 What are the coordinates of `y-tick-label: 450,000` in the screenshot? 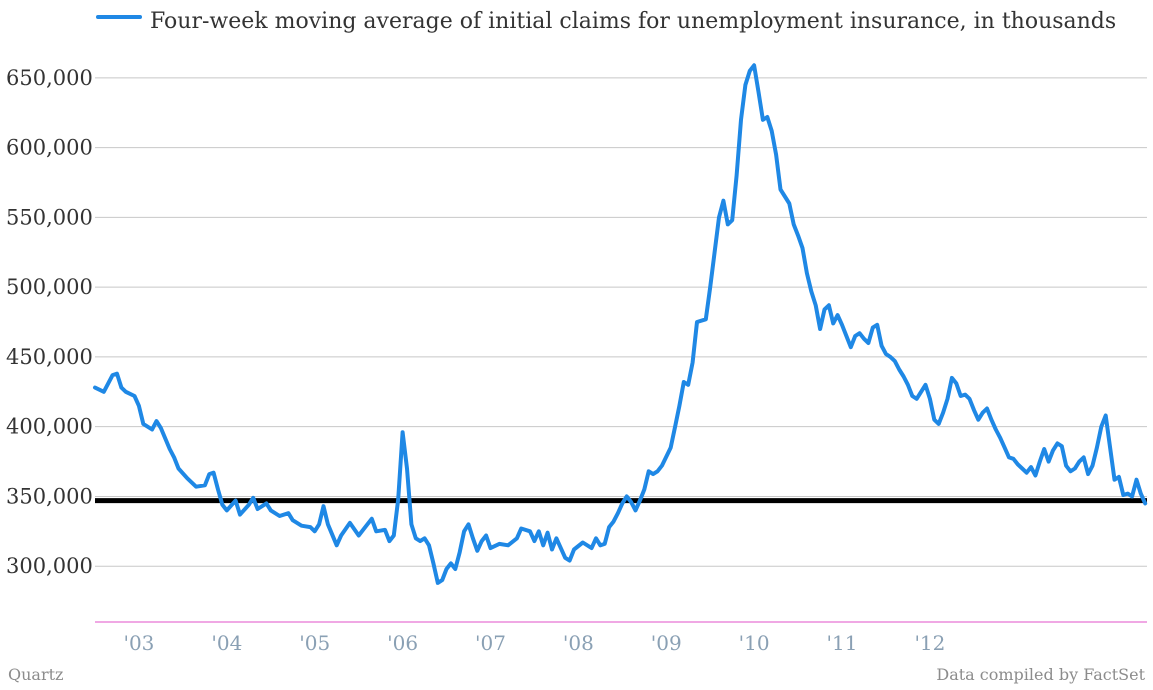 It's located at (49, 357).